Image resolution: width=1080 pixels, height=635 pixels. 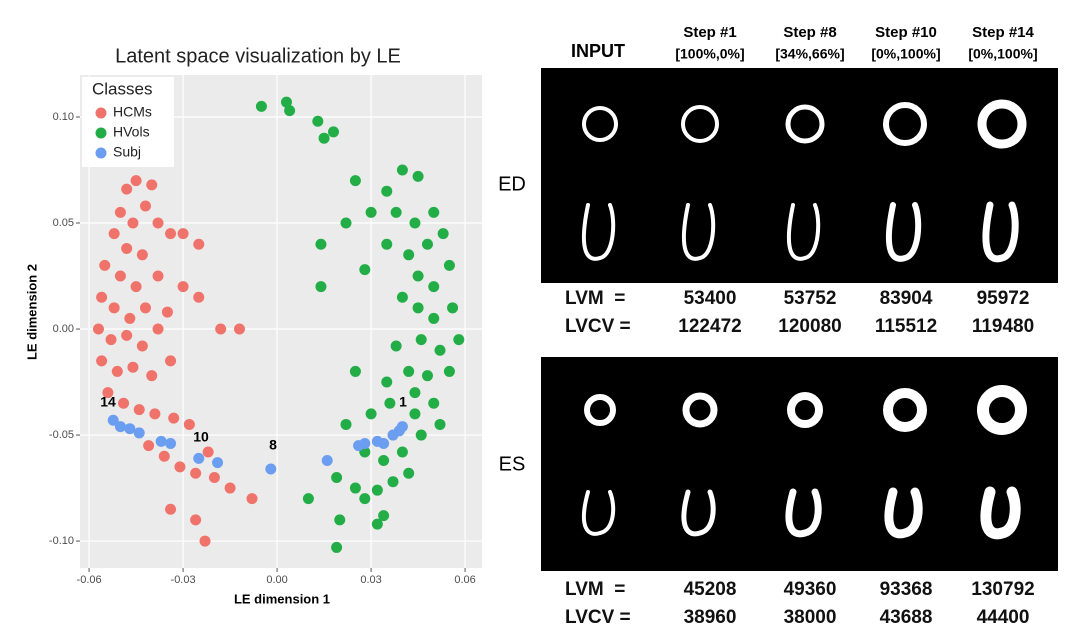 What do you see at coordinates (810, 617) in the screenshot?
I see `row-value: 38000` at bounding box center [810, 617].